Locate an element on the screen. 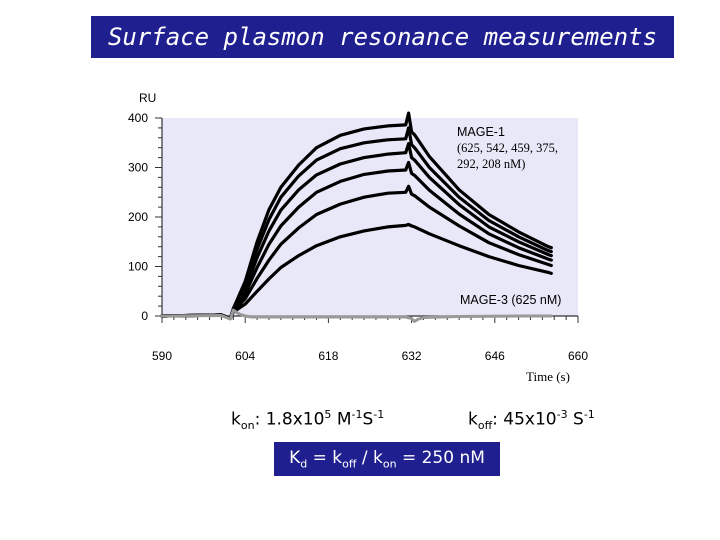 Image resolution: width=720 pixels, height=540 pixels. kd-equation-box: Kd = koff / kon = 250 nM is located at coordinates (387, 459).